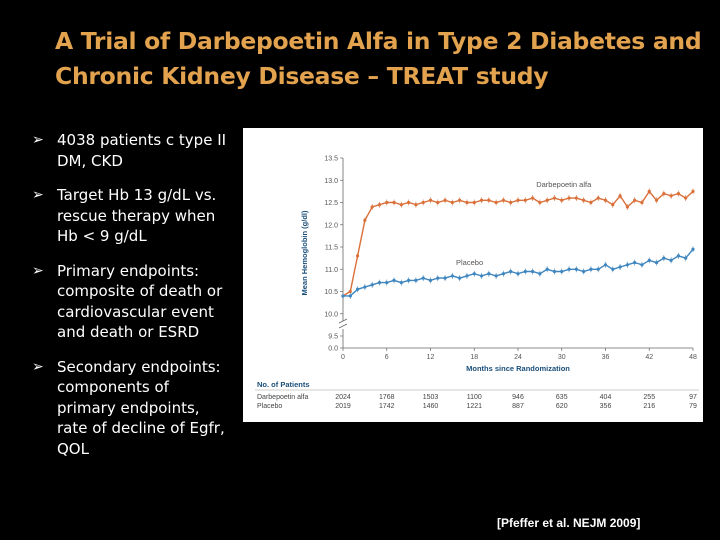 The width and height of the screenshot is (720, 540). Describe the element at coordinates (387, 406) in the screenshot. I see `patients-count: 1742` at that location.